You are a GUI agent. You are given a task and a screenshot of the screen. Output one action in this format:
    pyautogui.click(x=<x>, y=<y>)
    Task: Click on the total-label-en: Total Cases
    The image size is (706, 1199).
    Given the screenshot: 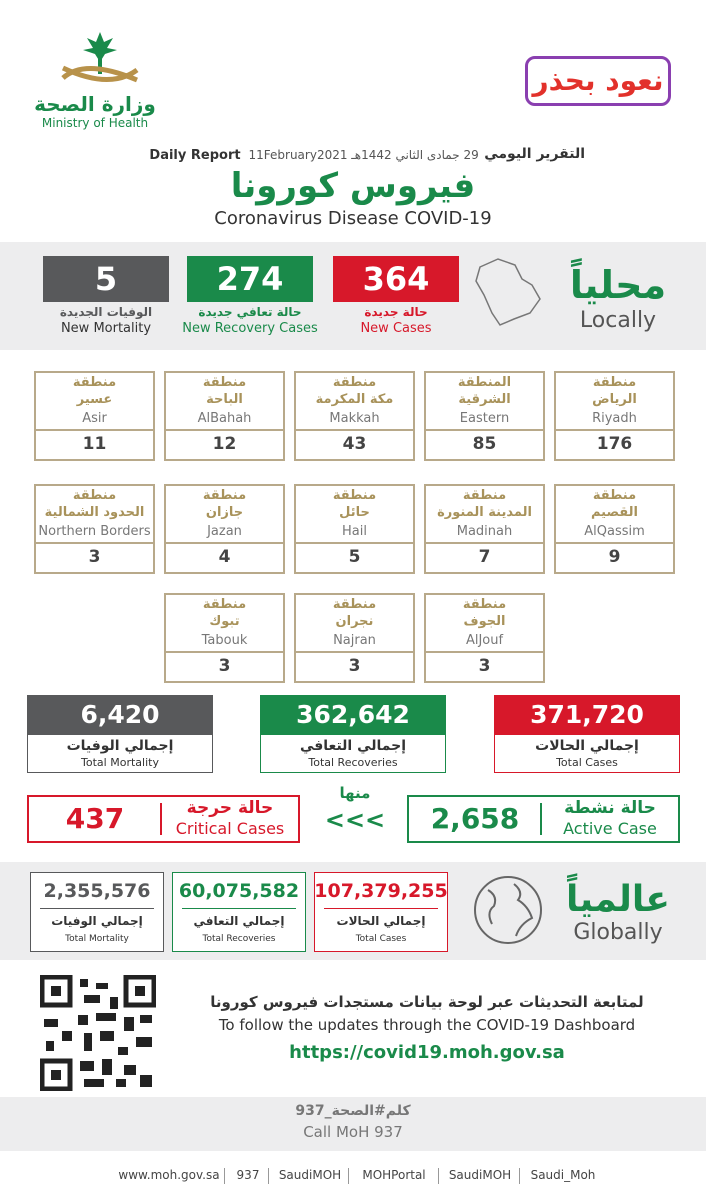 What is the action you would take?
    pyautogui.click(x=587, y=762)
    